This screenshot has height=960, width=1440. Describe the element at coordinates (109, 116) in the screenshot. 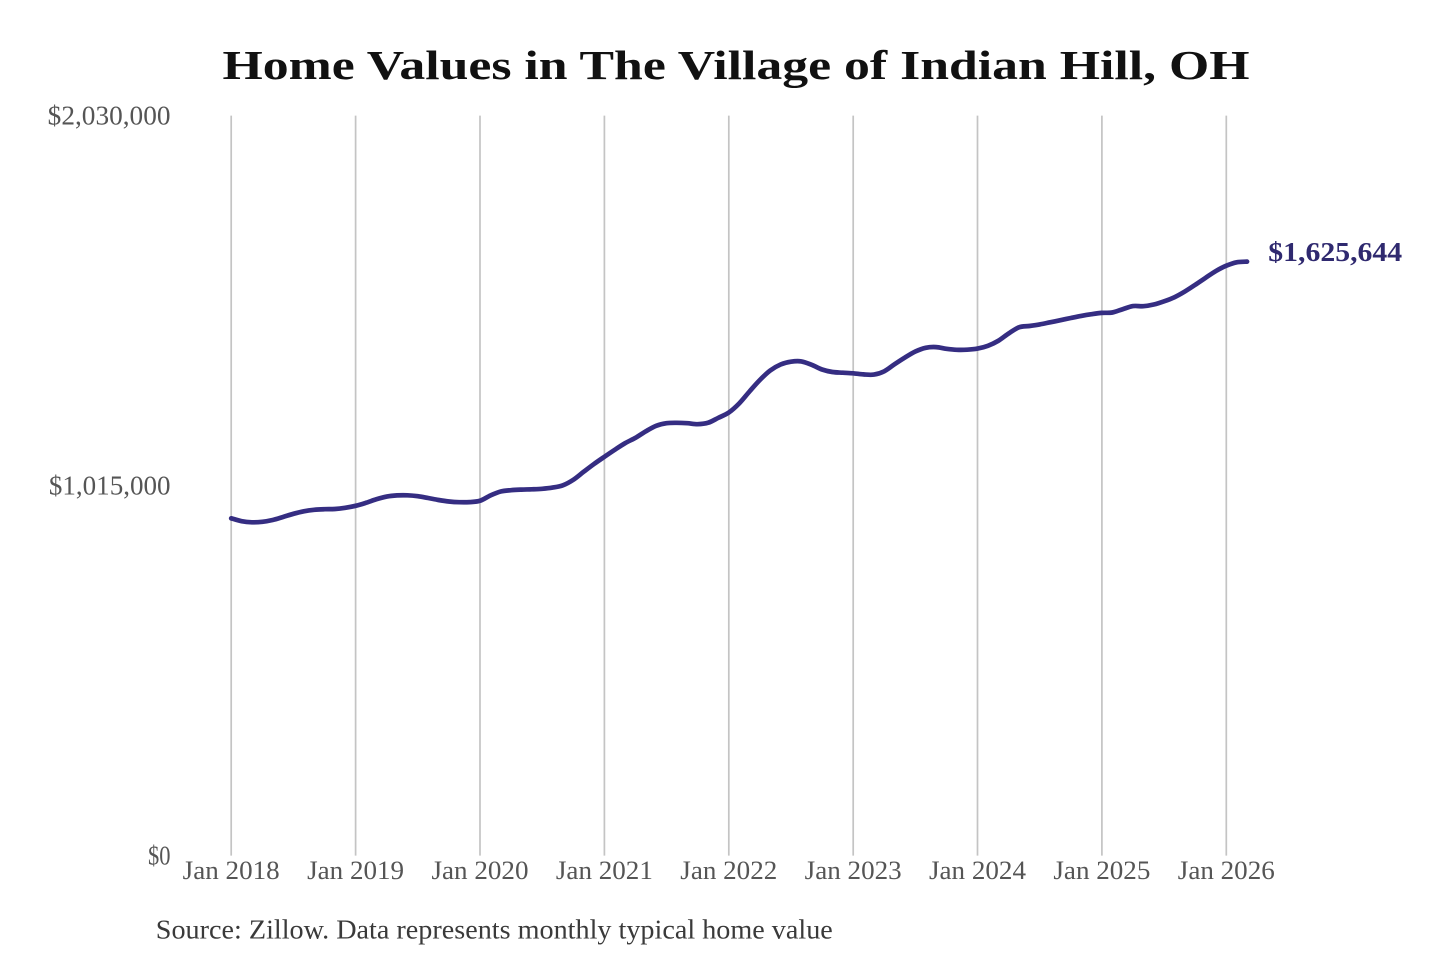

I see `svg-text: $2,030,000` at that location.